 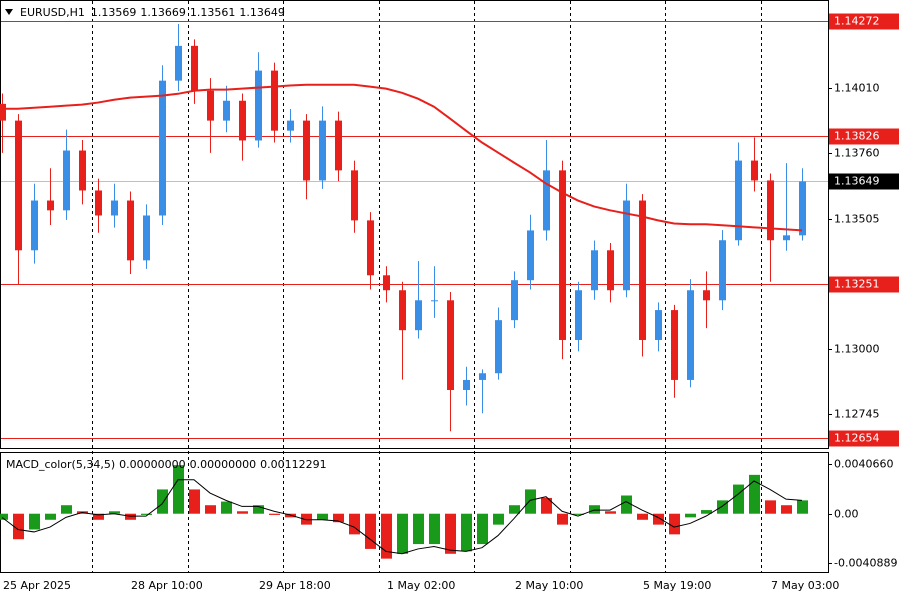 I want to click on last-close: 1.13649, so click(x=262, y=12).